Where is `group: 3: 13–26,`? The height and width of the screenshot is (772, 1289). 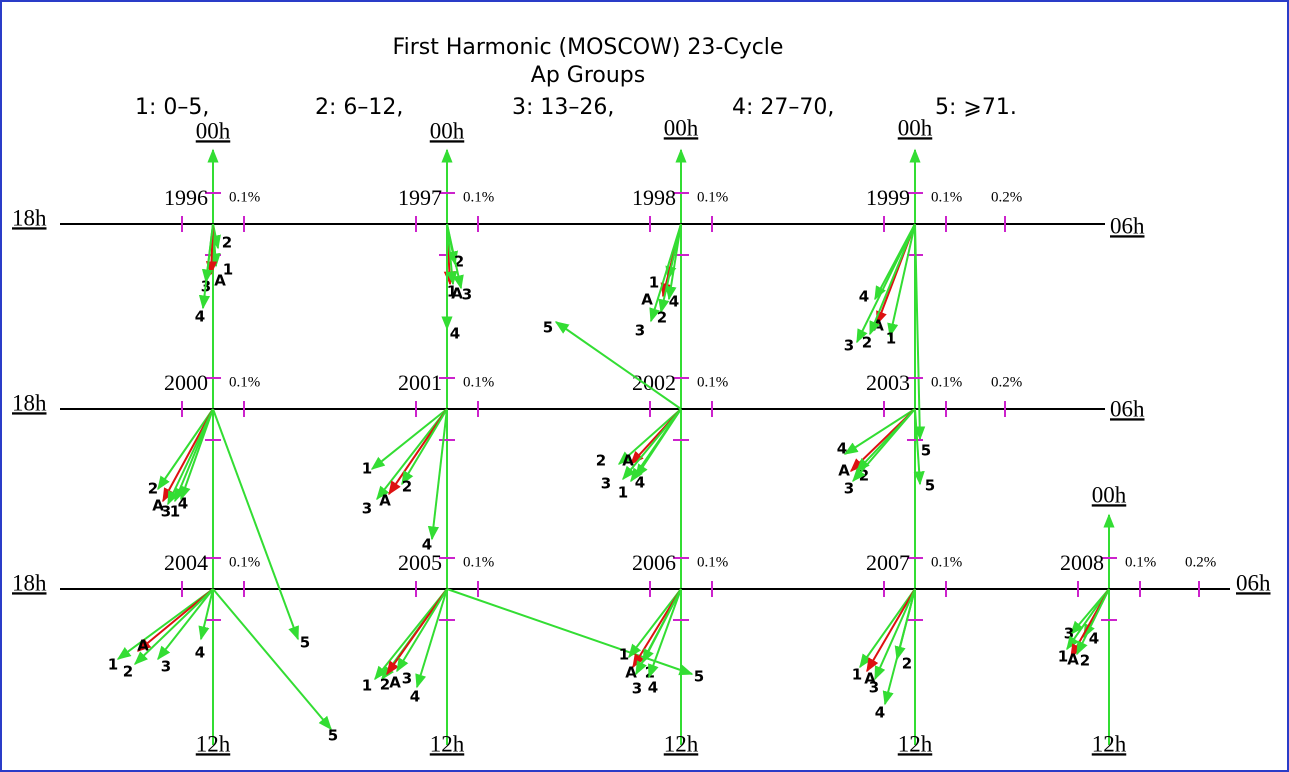
group: 3: 13–26, is located at coordinates (563, 107).